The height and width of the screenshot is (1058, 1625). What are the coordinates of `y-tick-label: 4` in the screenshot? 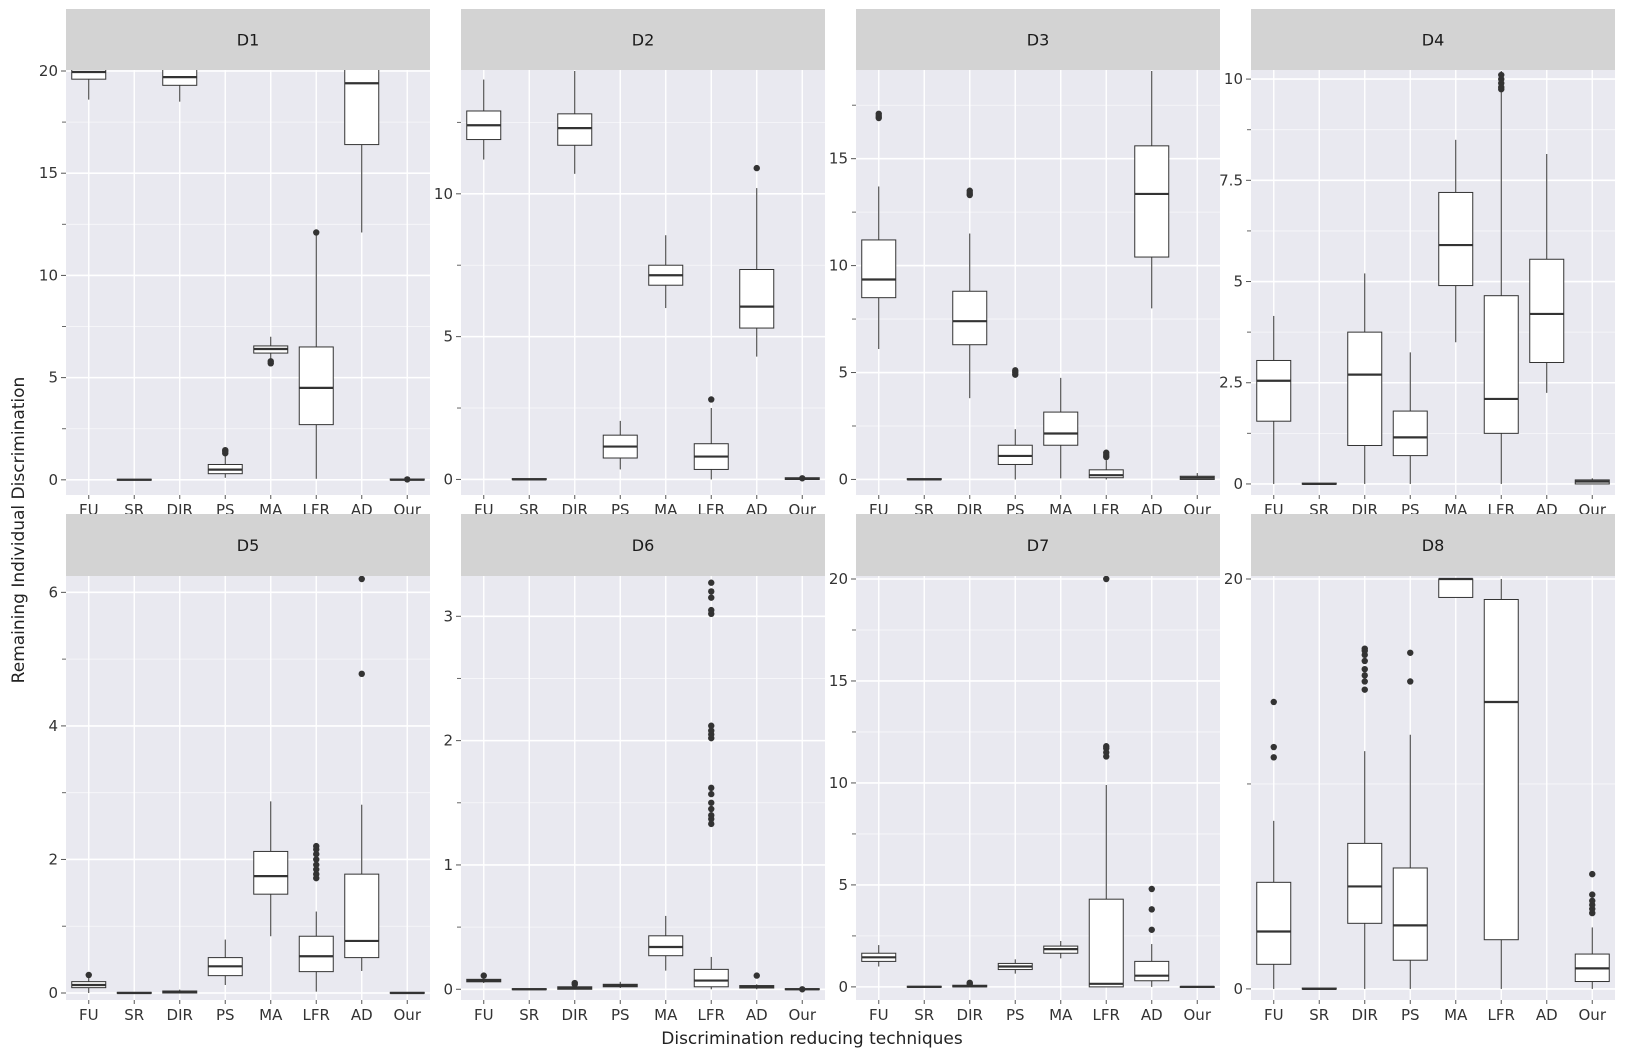 It's located at (53, 726).